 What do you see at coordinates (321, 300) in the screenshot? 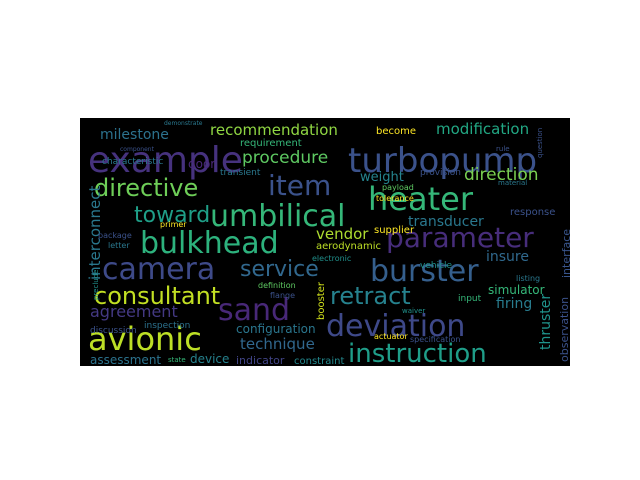
I see `word-booster: booster` at bounding box center [321, 300].